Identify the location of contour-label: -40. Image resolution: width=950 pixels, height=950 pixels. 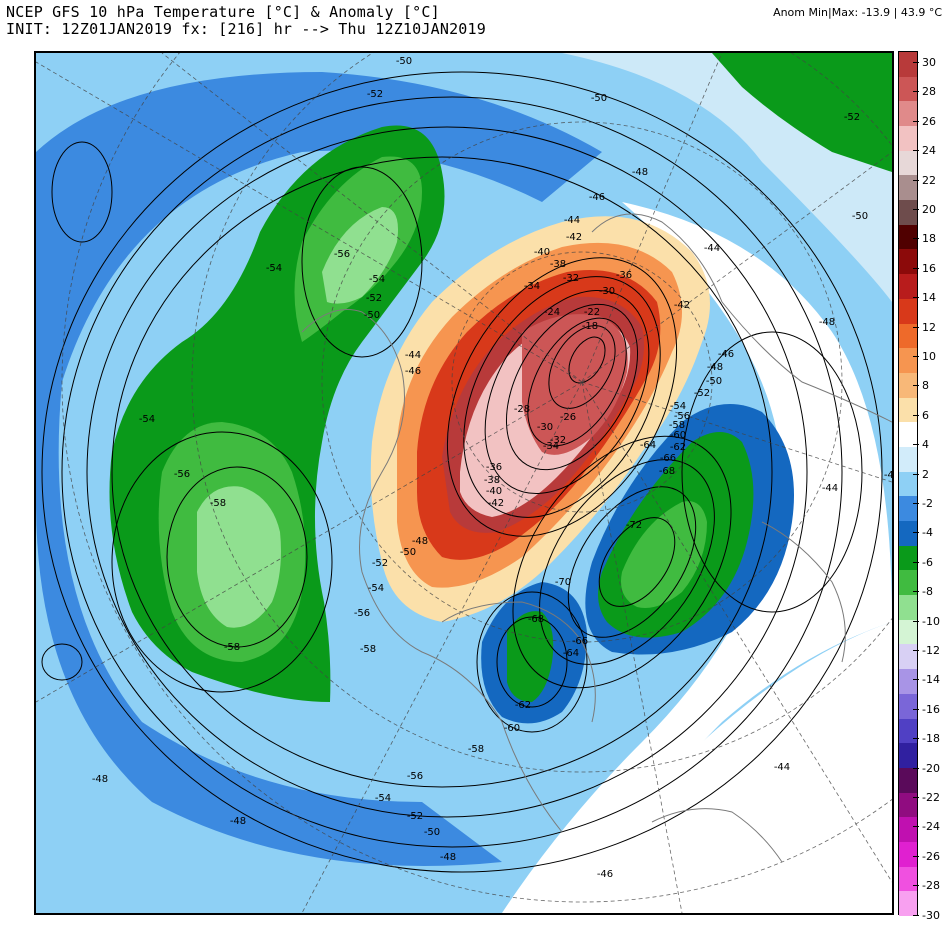
(494, 491).